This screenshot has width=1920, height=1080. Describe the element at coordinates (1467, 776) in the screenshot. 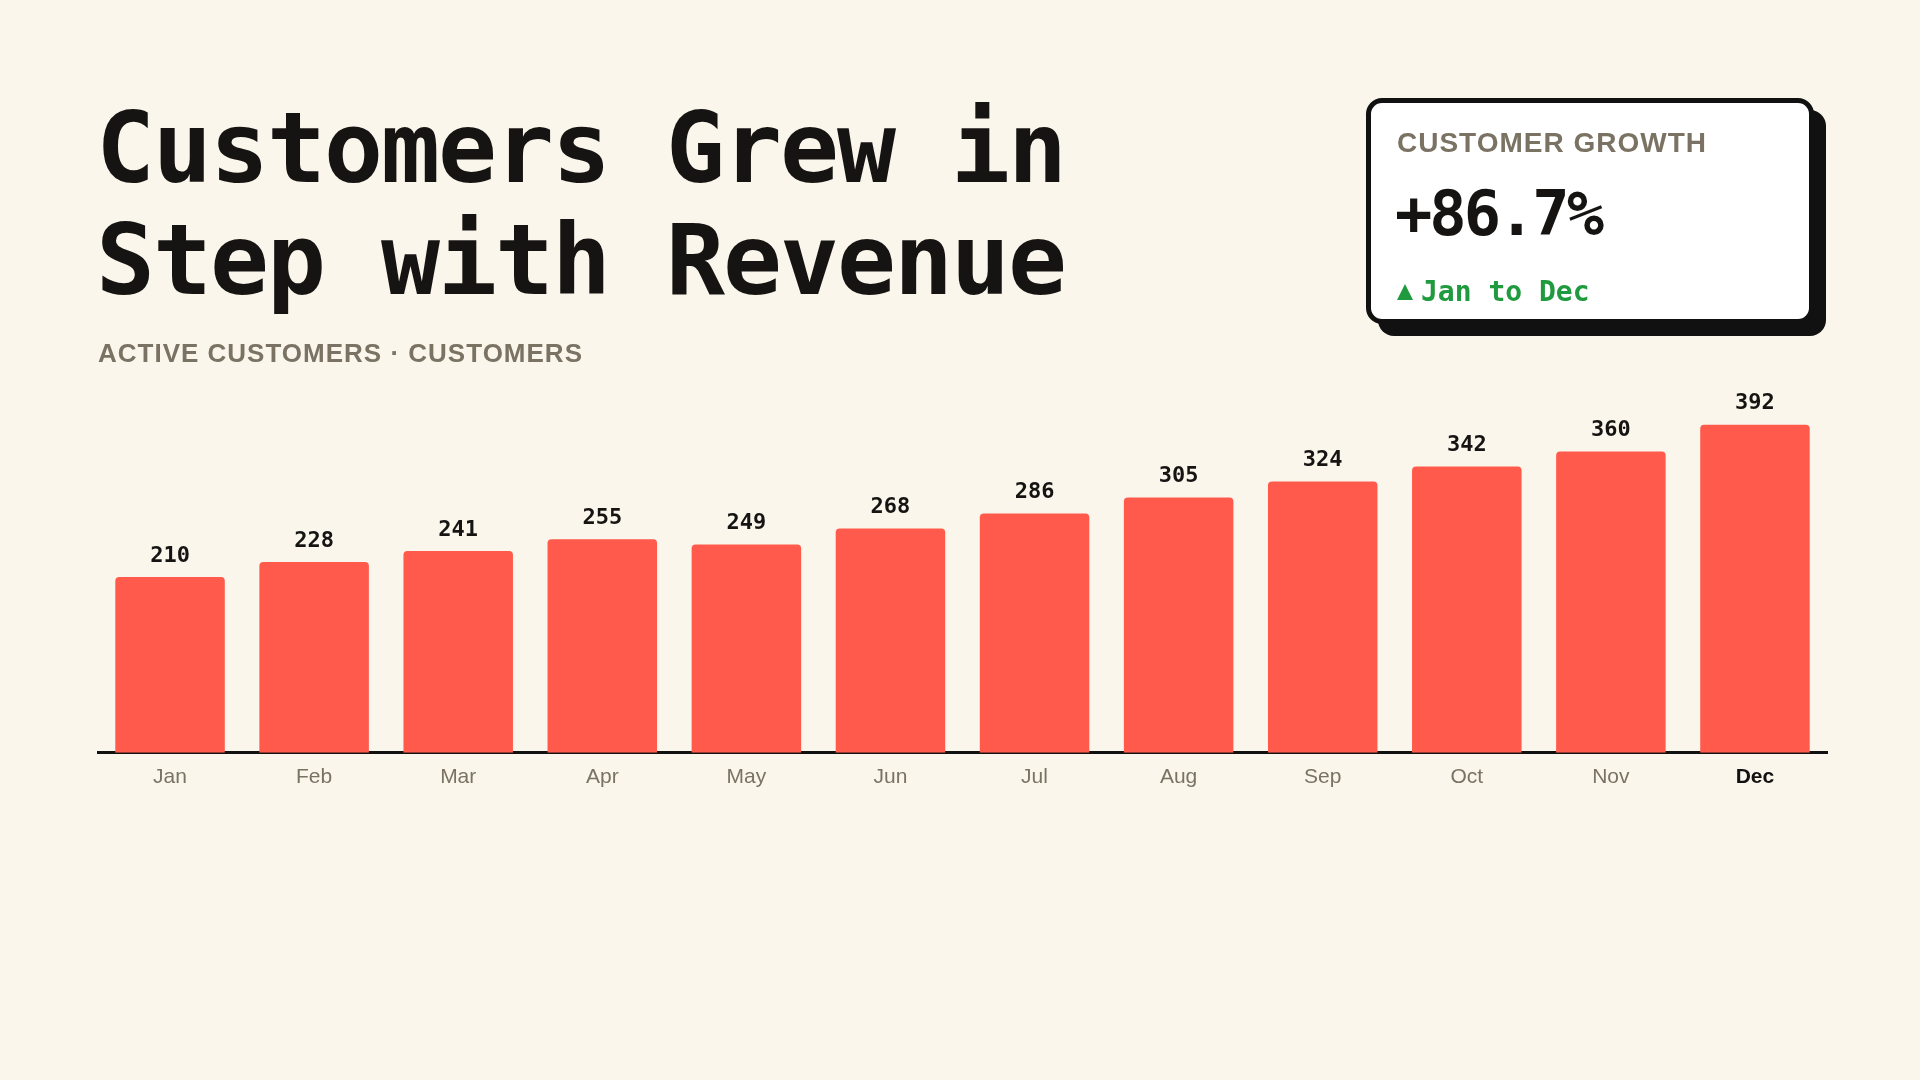

I see `x-tick-label: Oct` at that location.